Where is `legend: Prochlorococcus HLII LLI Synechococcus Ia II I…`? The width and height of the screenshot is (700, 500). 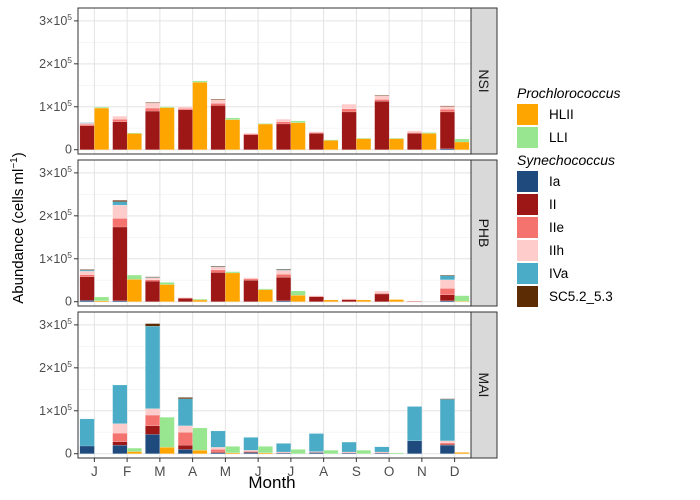
legend: Prochlorococcus HLII LLI Synechococcus Ia II I… is located at coordinates (569, 196).